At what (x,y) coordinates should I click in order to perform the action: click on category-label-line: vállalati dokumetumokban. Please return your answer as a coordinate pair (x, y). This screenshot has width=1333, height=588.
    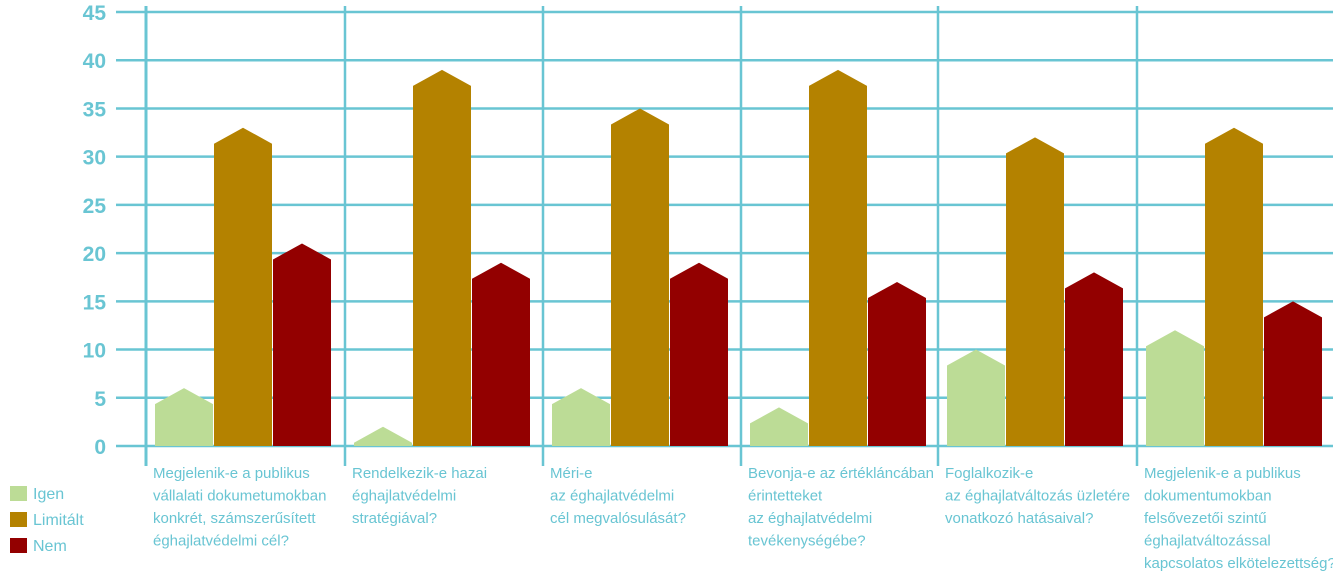
    Looking at the image, I should click on (239, 496).